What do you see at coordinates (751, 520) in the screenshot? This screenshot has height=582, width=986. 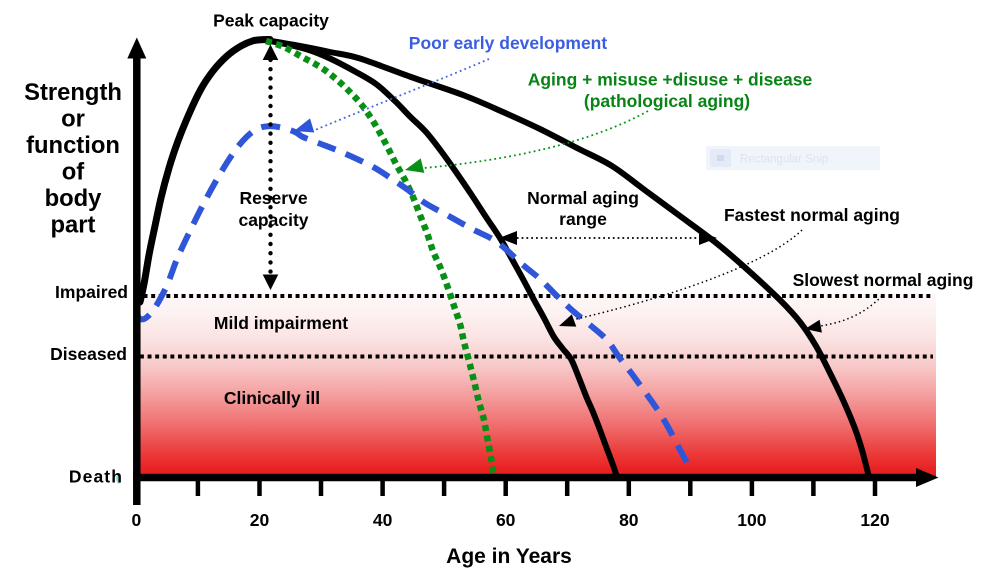 I see `svg-text: 100` at bounding box center [751, 520].